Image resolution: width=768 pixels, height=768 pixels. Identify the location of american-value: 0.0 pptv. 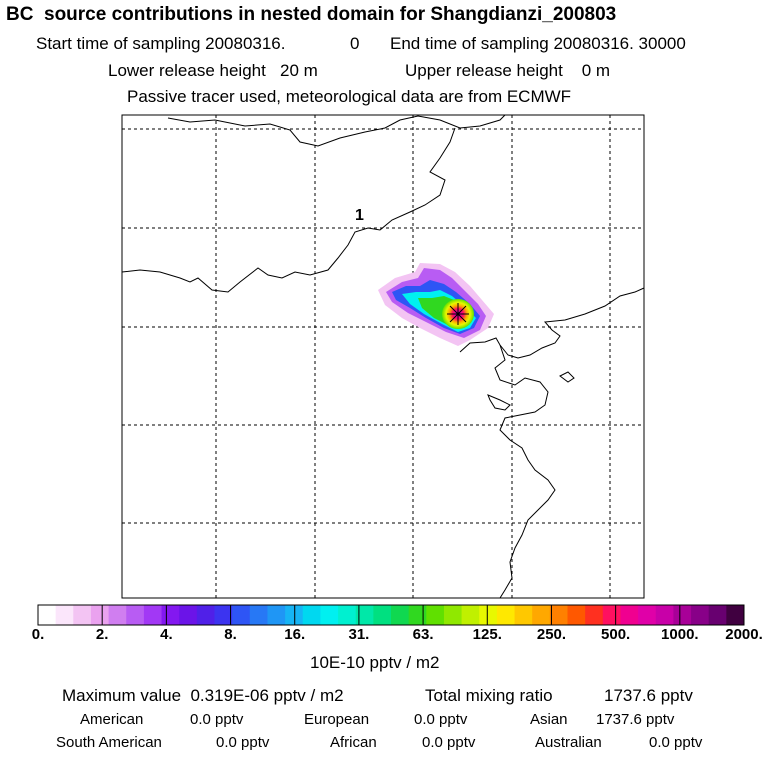
(217, 719).